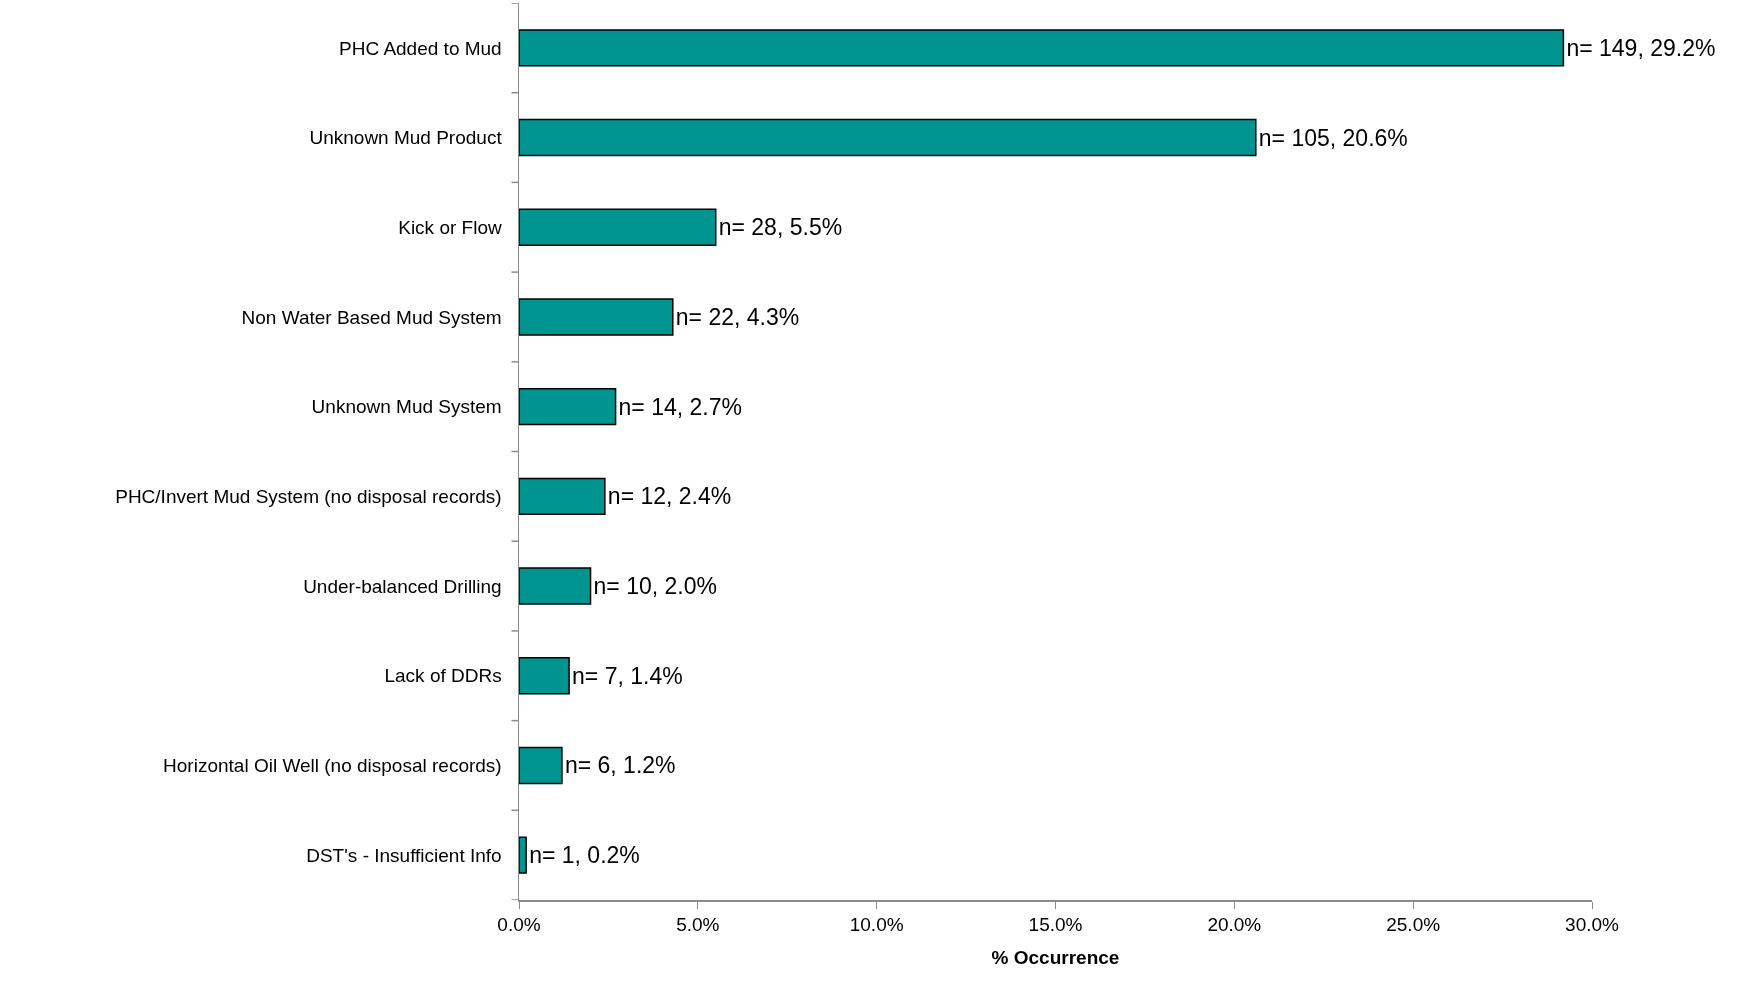 Image resolution: width=1762 pixels, height=990 pixels. I want to click on x-tick-label: 15.0%, so click(1055, 925).